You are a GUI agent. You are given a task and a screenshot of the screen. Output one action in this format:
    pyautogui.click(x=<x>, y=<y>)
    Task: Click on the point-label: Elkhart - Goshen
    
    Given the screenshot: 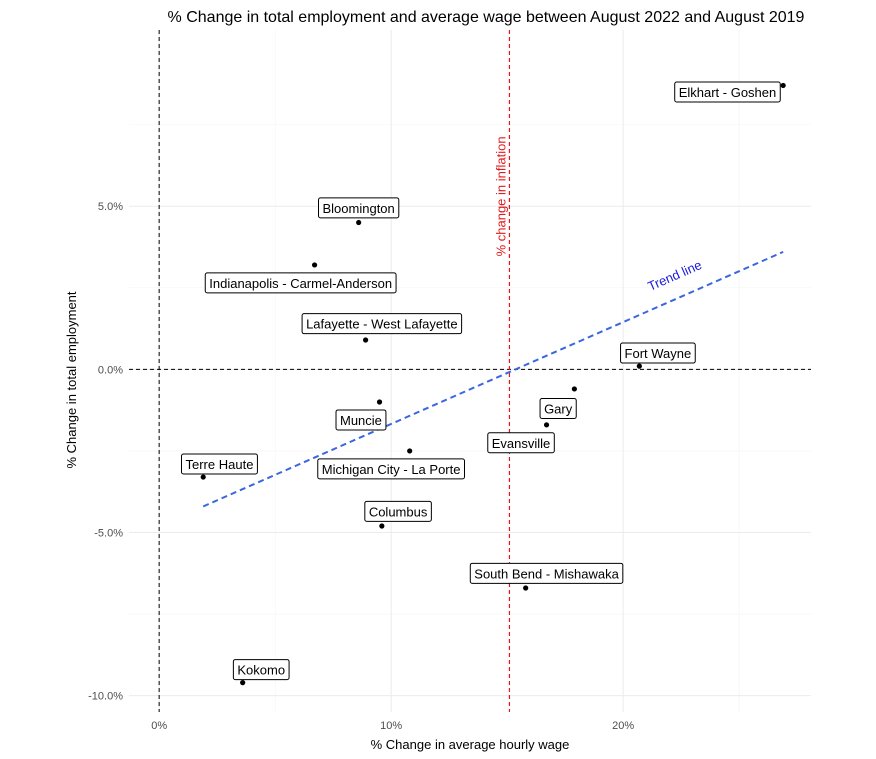 What is the action you would take?
    pyautogui.click(x=727, y=92)
    